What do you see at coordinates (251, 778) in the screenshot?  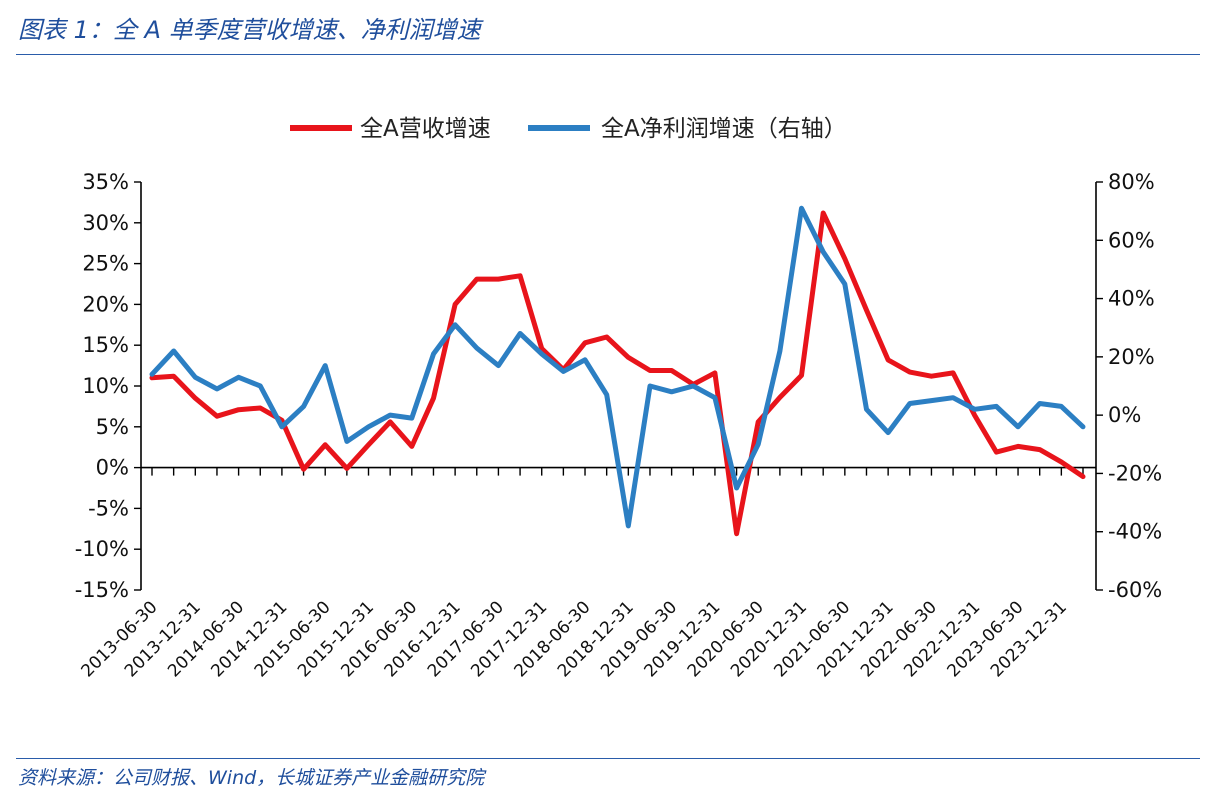 I see `source-note: 资料来源：公司财报、Wind，长城证券产业金融研究院` at bounding box center [251, 778].